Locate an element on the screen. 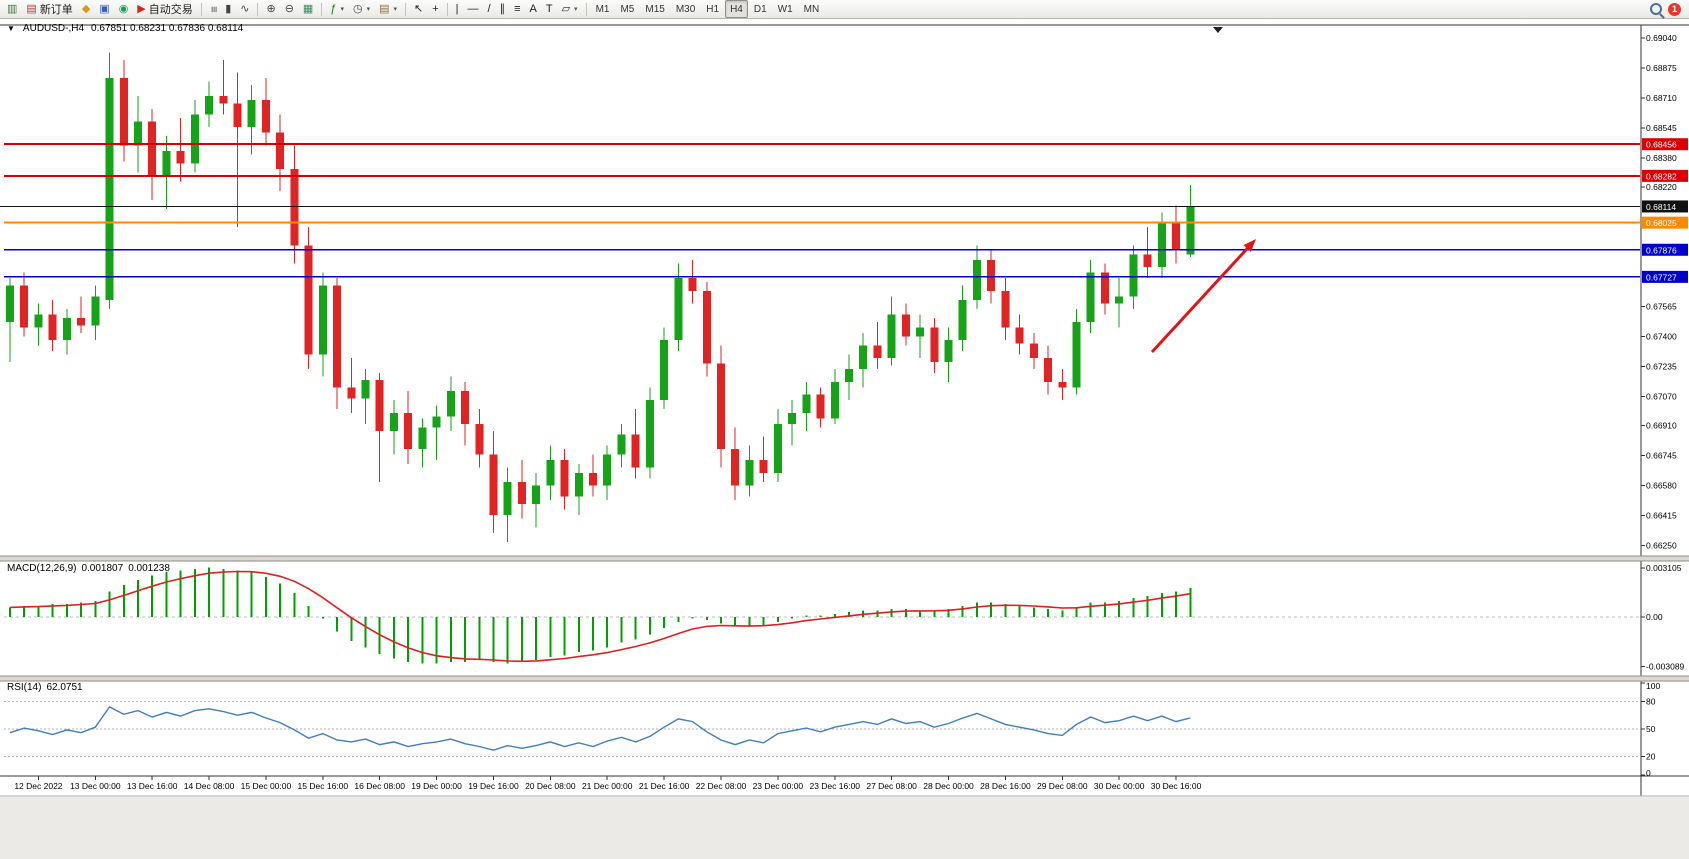  time-axis-label: 29 Dec 08:00 is located at coordinates (1062, 786).